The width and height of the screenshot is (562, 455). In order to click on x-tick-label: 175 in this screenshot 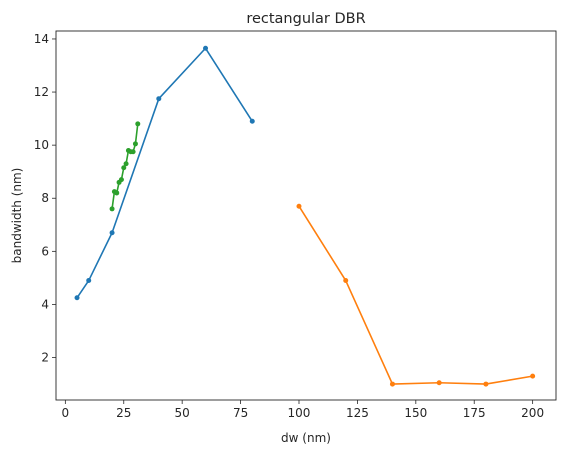, I will do `click(474, 413)`.